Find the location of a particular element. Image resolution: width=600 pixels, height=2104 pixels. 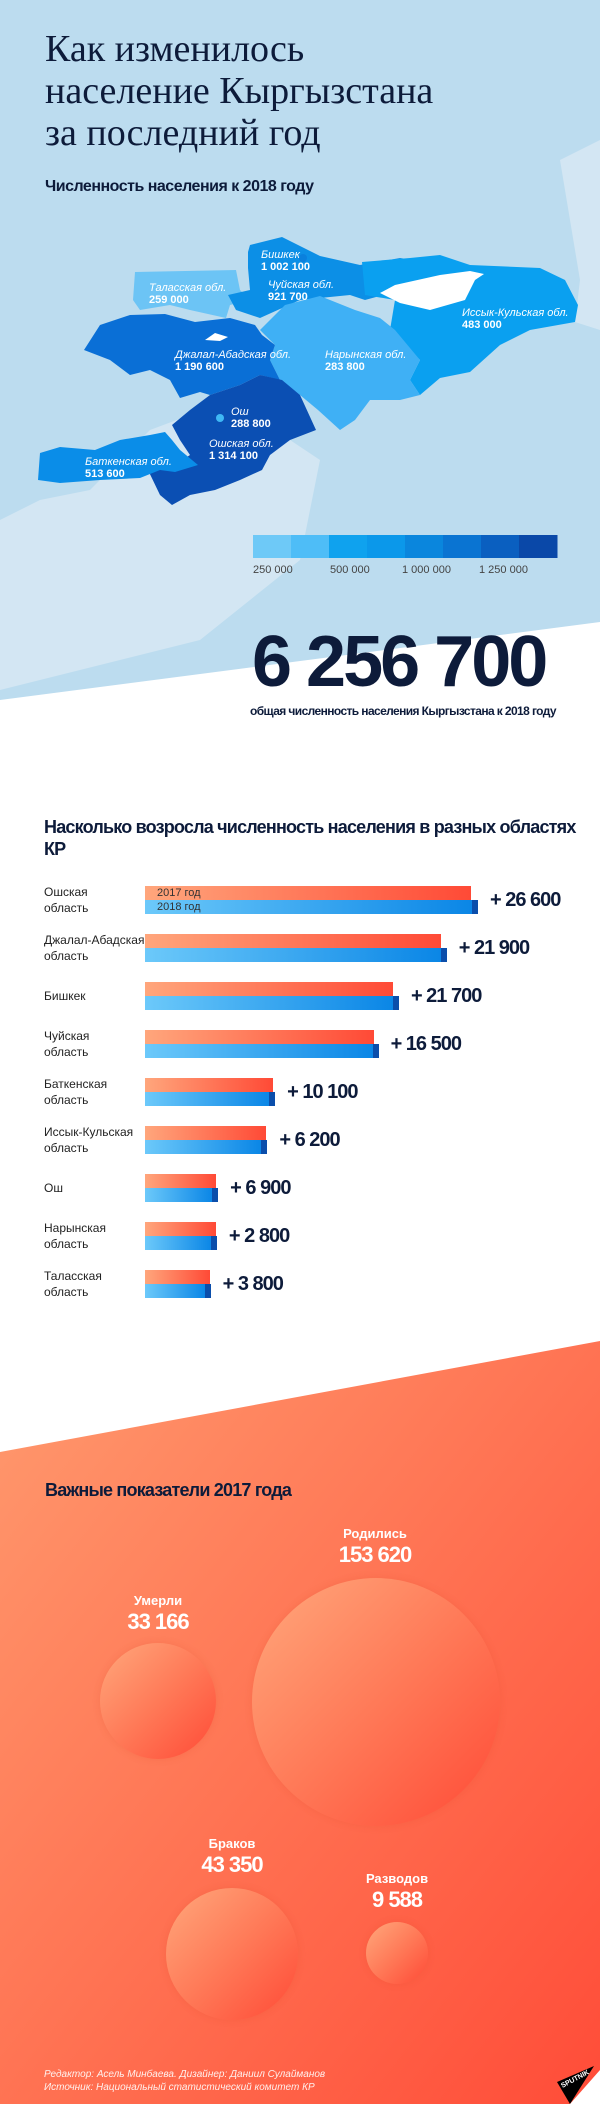

region-label-bishkek: Бишкек 1 002 100 is located at coordinates (285, 261).